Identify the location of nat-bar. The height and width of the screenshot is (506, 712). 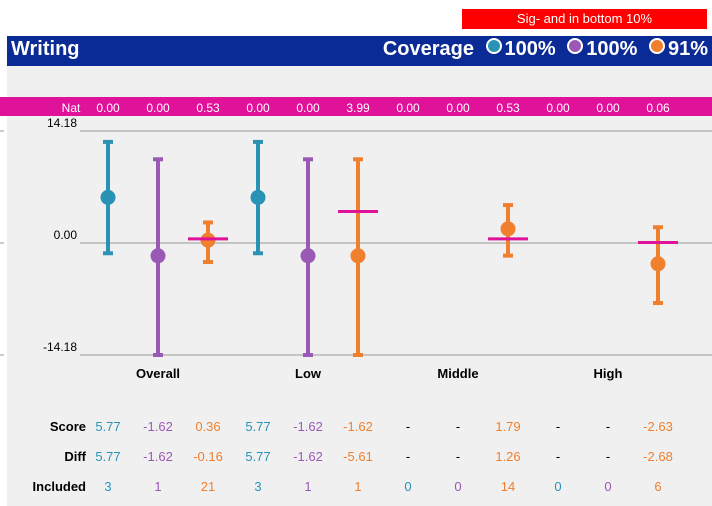
(356, 106).